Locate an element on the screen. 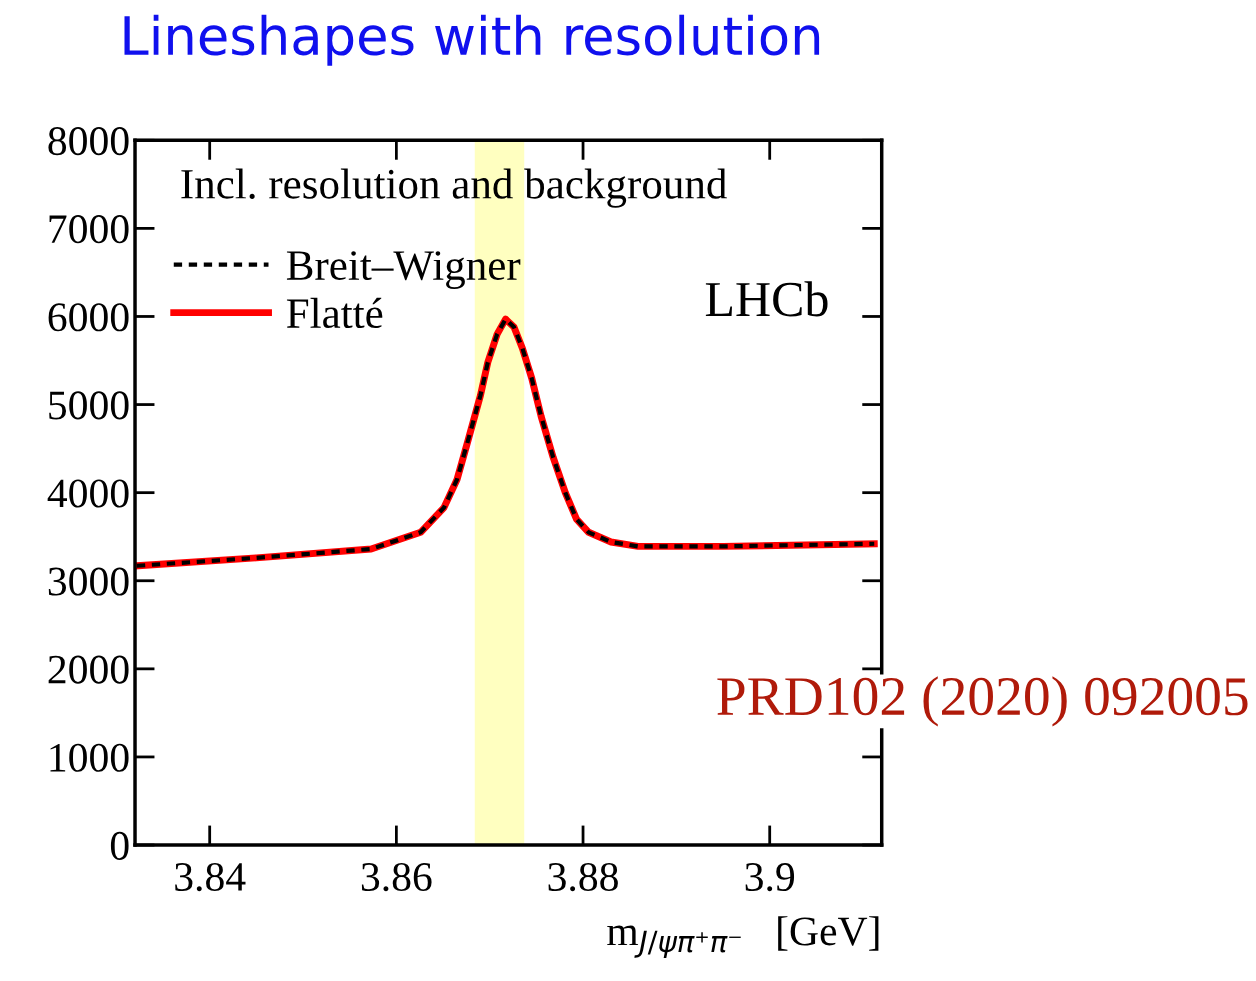  annotation: Incl. resolution and background is located at coordinates (454, 188).